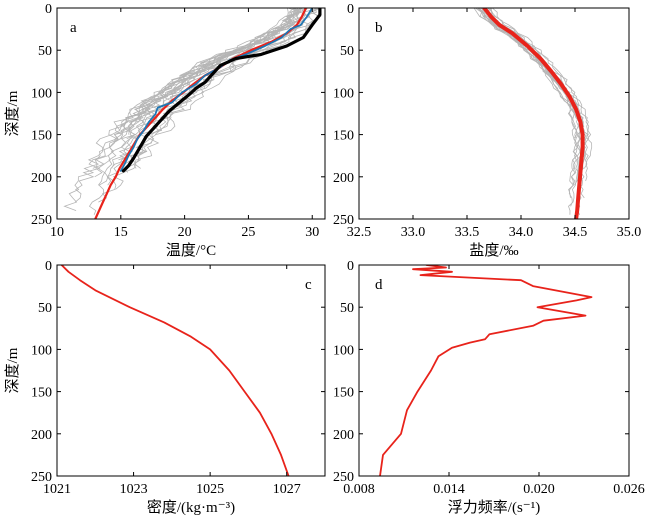  I want to click on x-tick-label: 10, so click(57, 232).